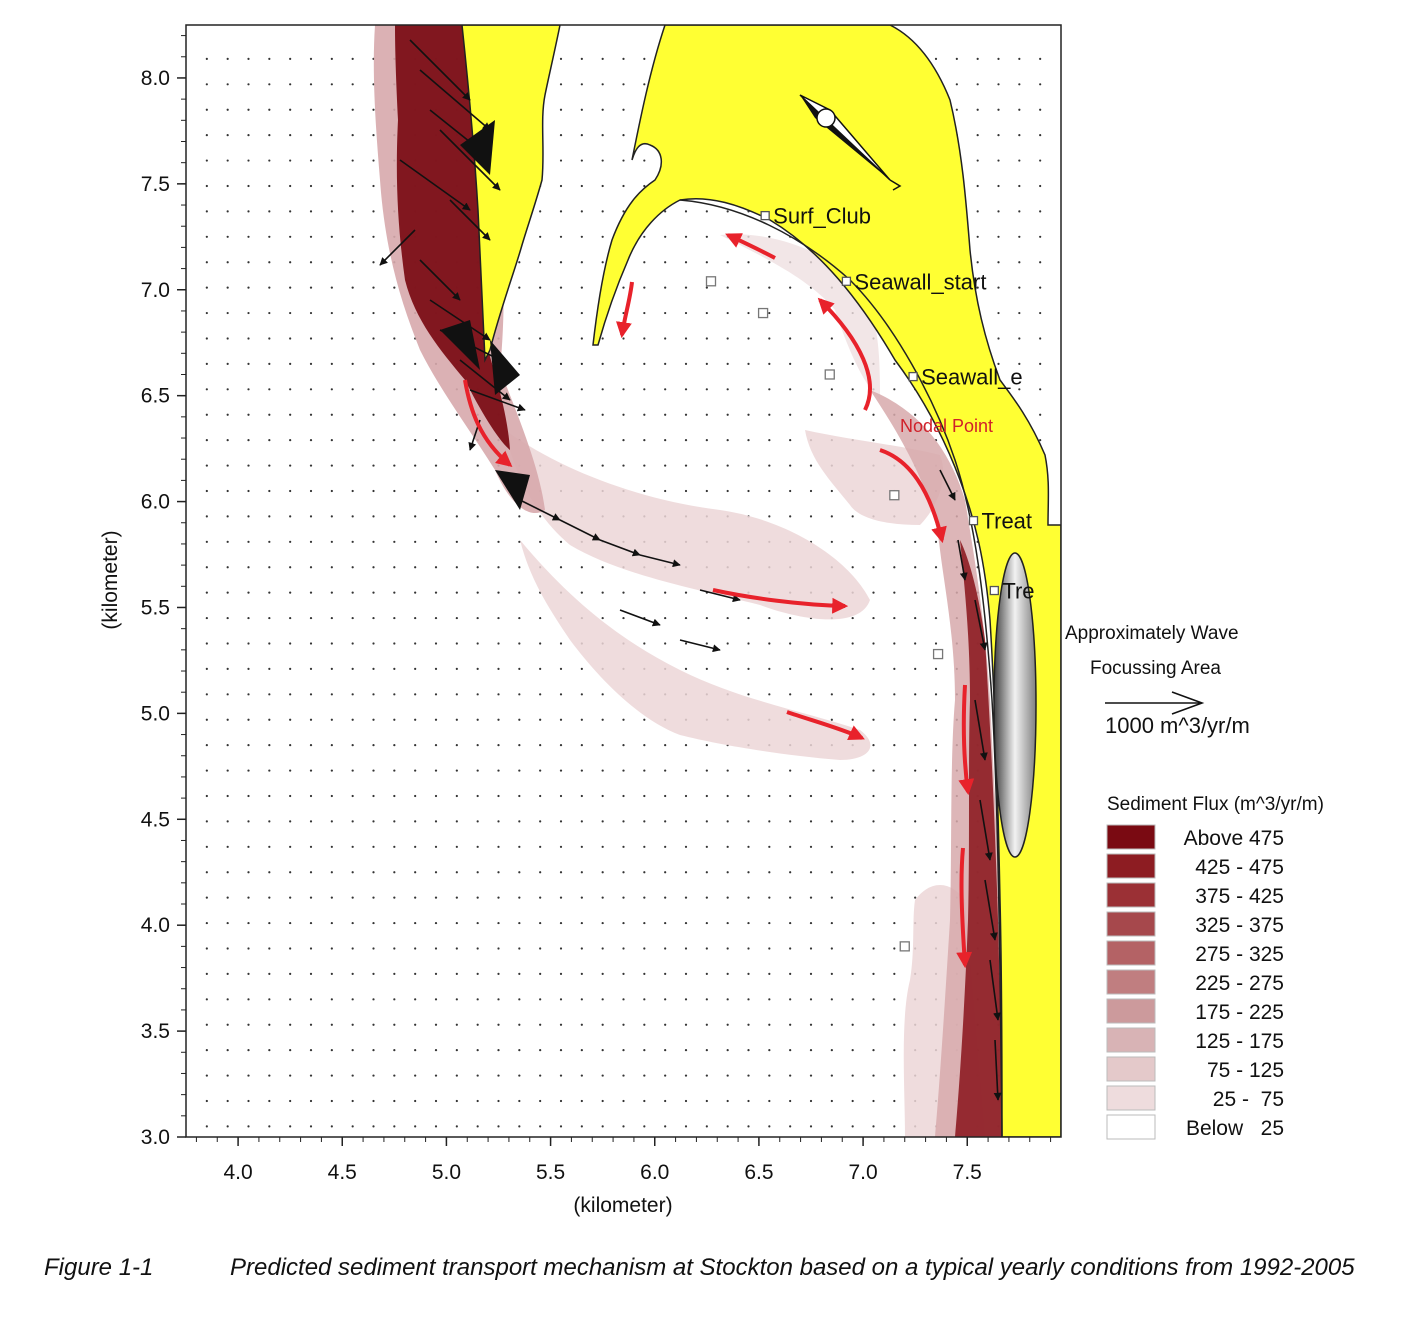  What do you see at coordinates (711, 281) in the screenshot?
I see `station-marker` at bounding box center [711, 281].